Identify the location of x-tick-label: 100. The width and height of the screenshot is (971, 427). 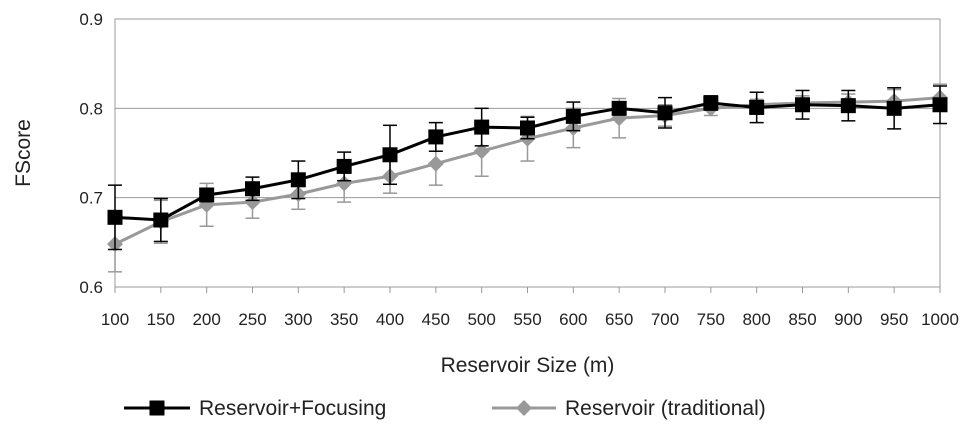
(115, 319).